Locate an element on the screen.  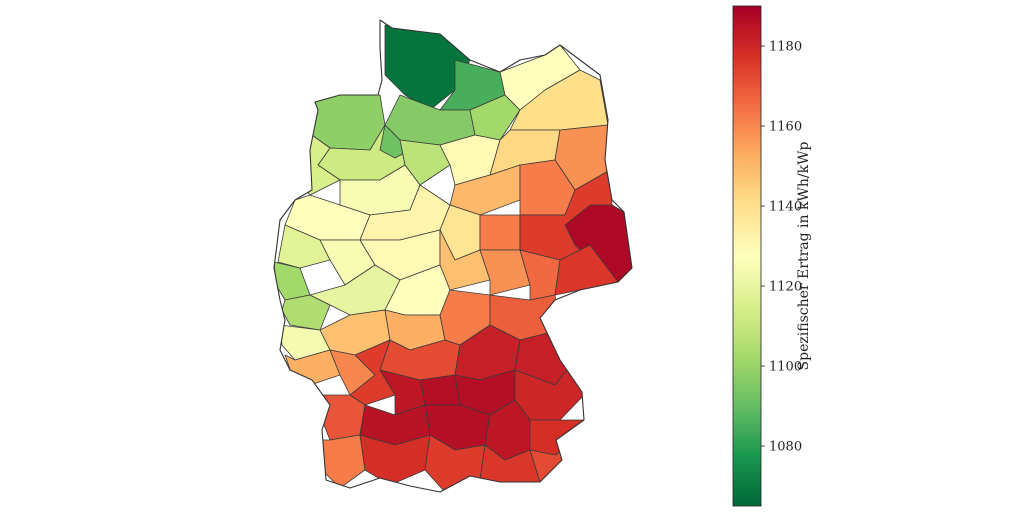
region-east-frisia is located at coordinates (348, 122).